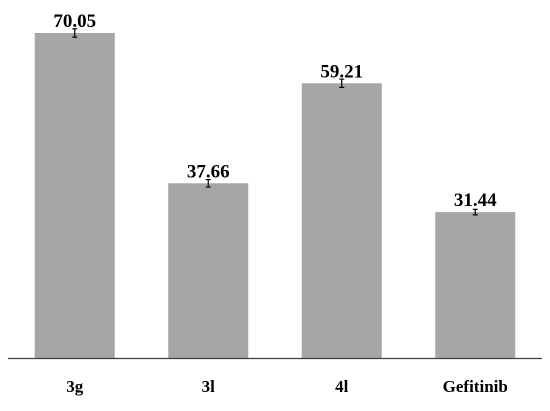  I want to click on bar-gefitinib, so click(475, 285).